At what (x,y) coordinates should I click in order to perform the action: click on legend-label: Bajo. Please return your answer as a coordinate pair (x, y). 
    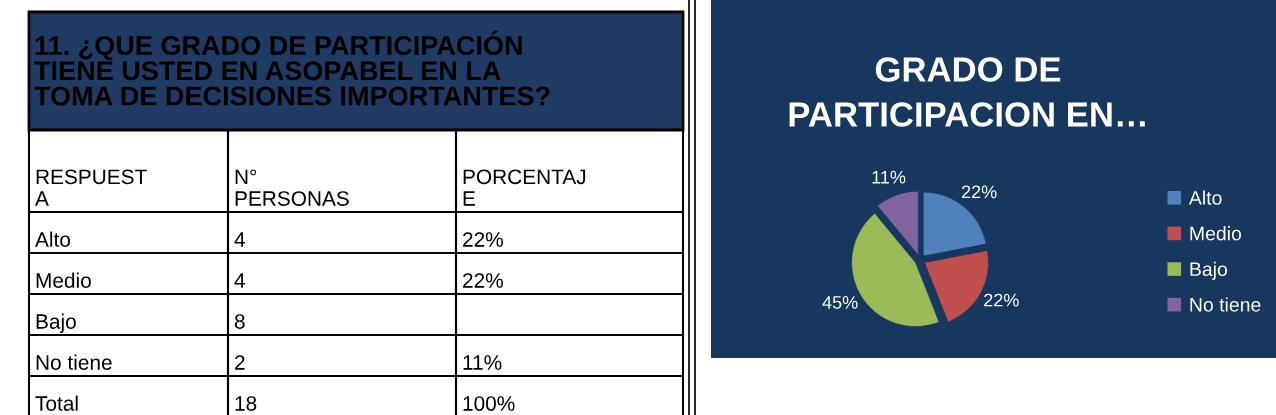
    Looking at the image, I should click on (1208, 270).